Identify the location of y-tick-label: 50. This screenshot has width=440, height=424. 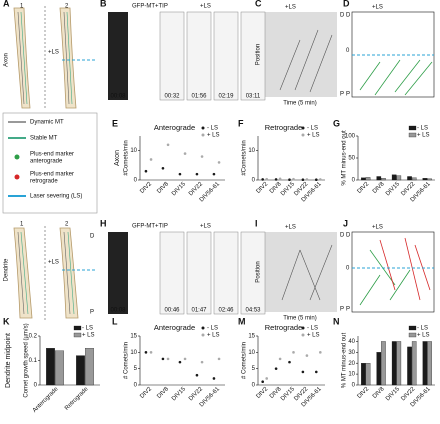
(351, 159).